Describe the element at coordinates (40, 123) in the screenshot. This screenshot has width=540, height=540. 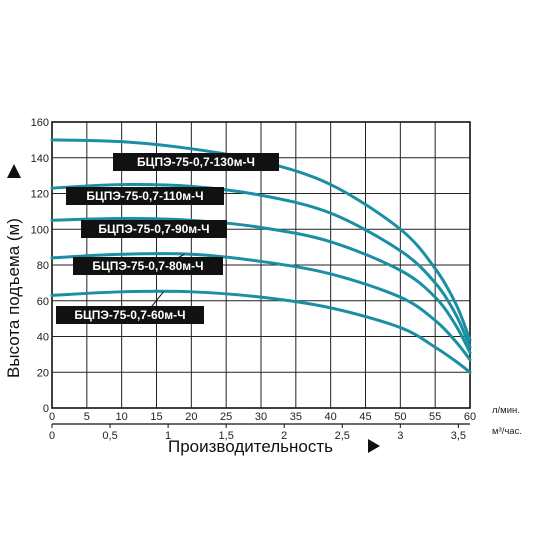
I see `y-tick-label: 160` at that location.